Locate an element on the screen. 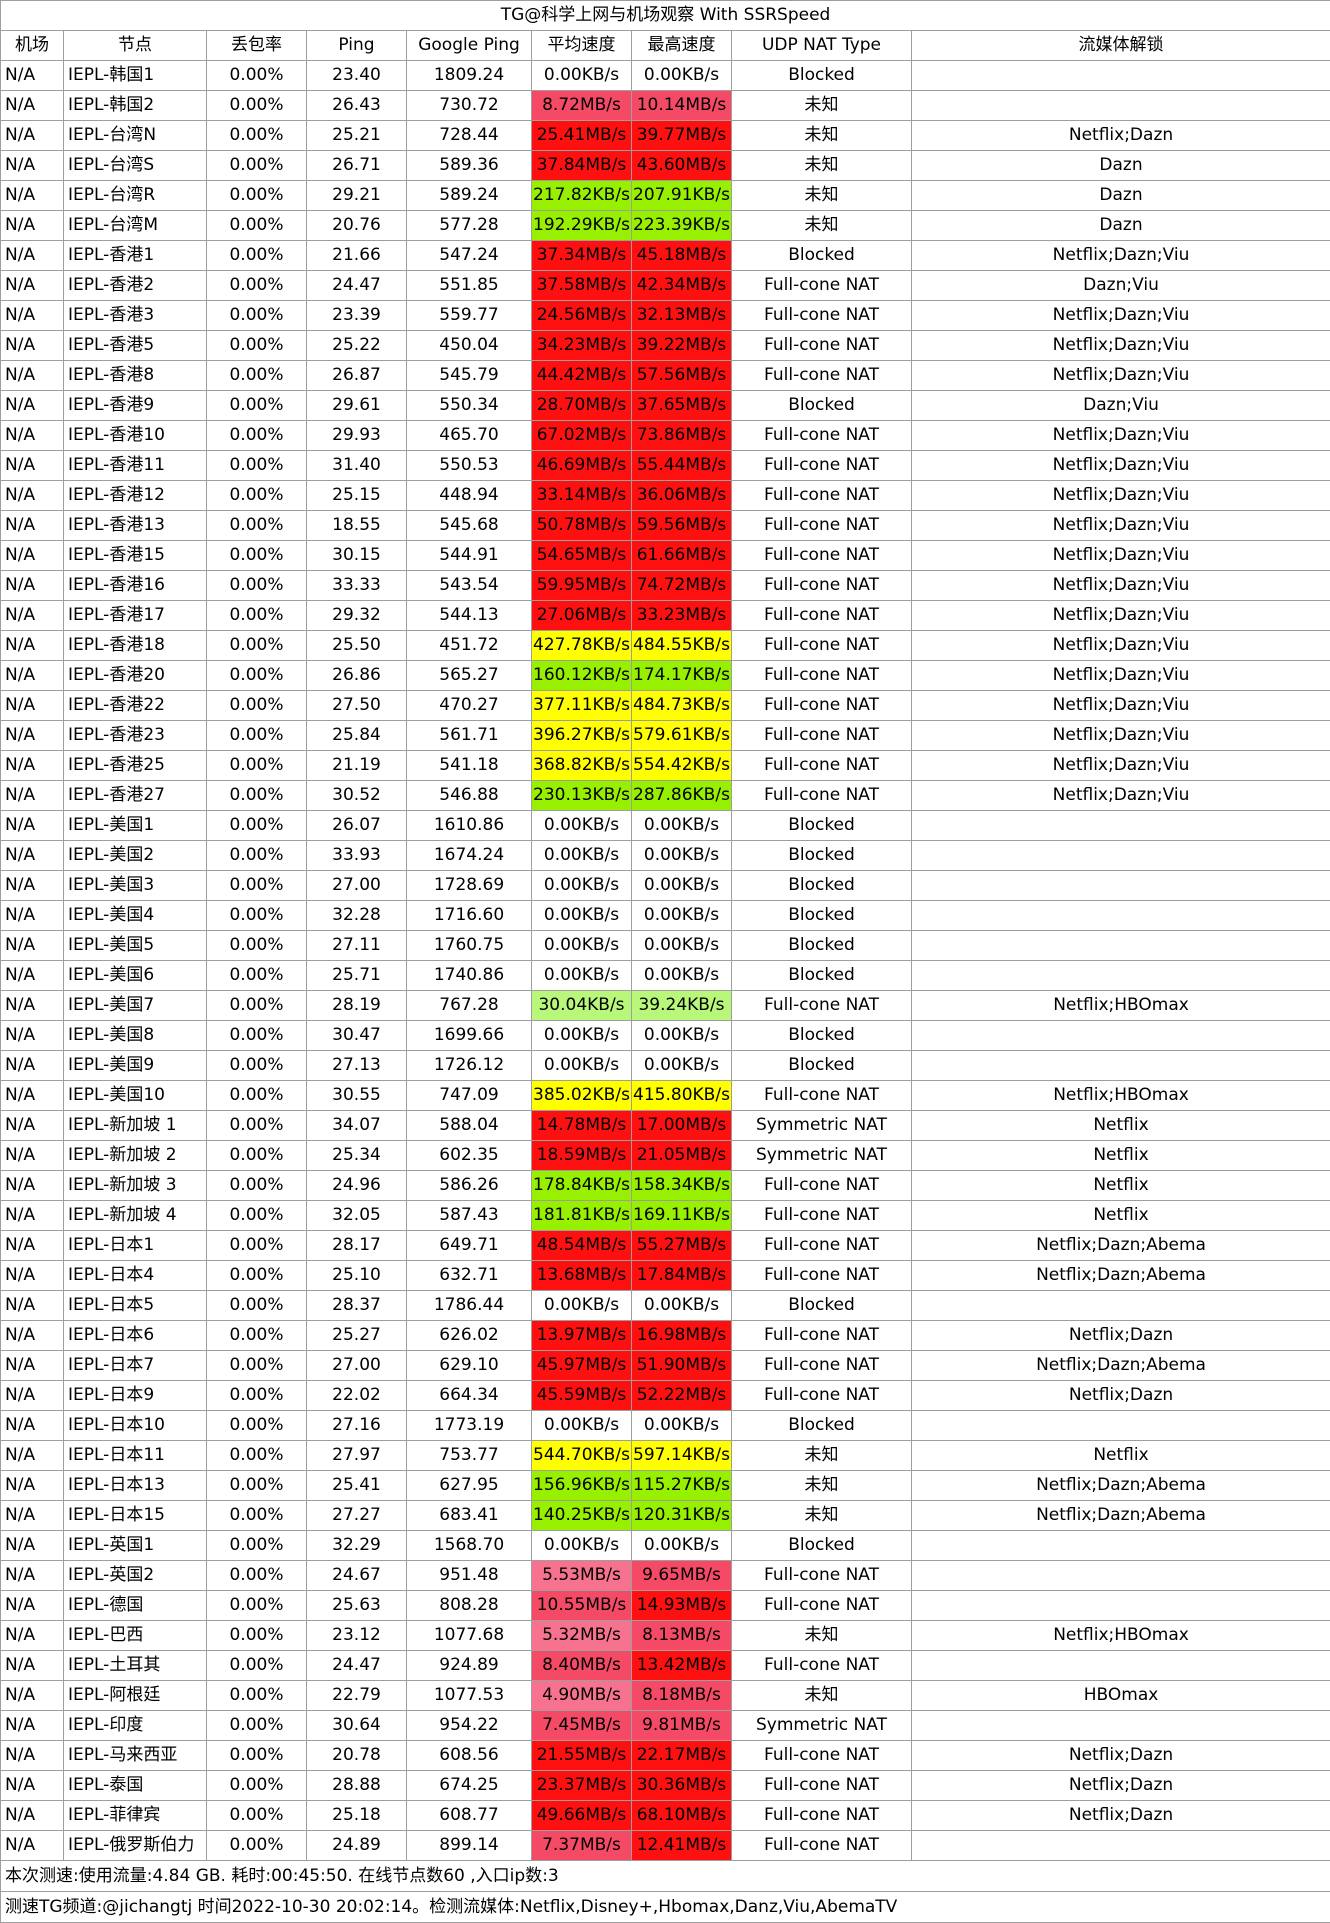 This screenshot has width=1330, height=1923. cell-ping: 28.17 is located at coordinates (357, 1246).